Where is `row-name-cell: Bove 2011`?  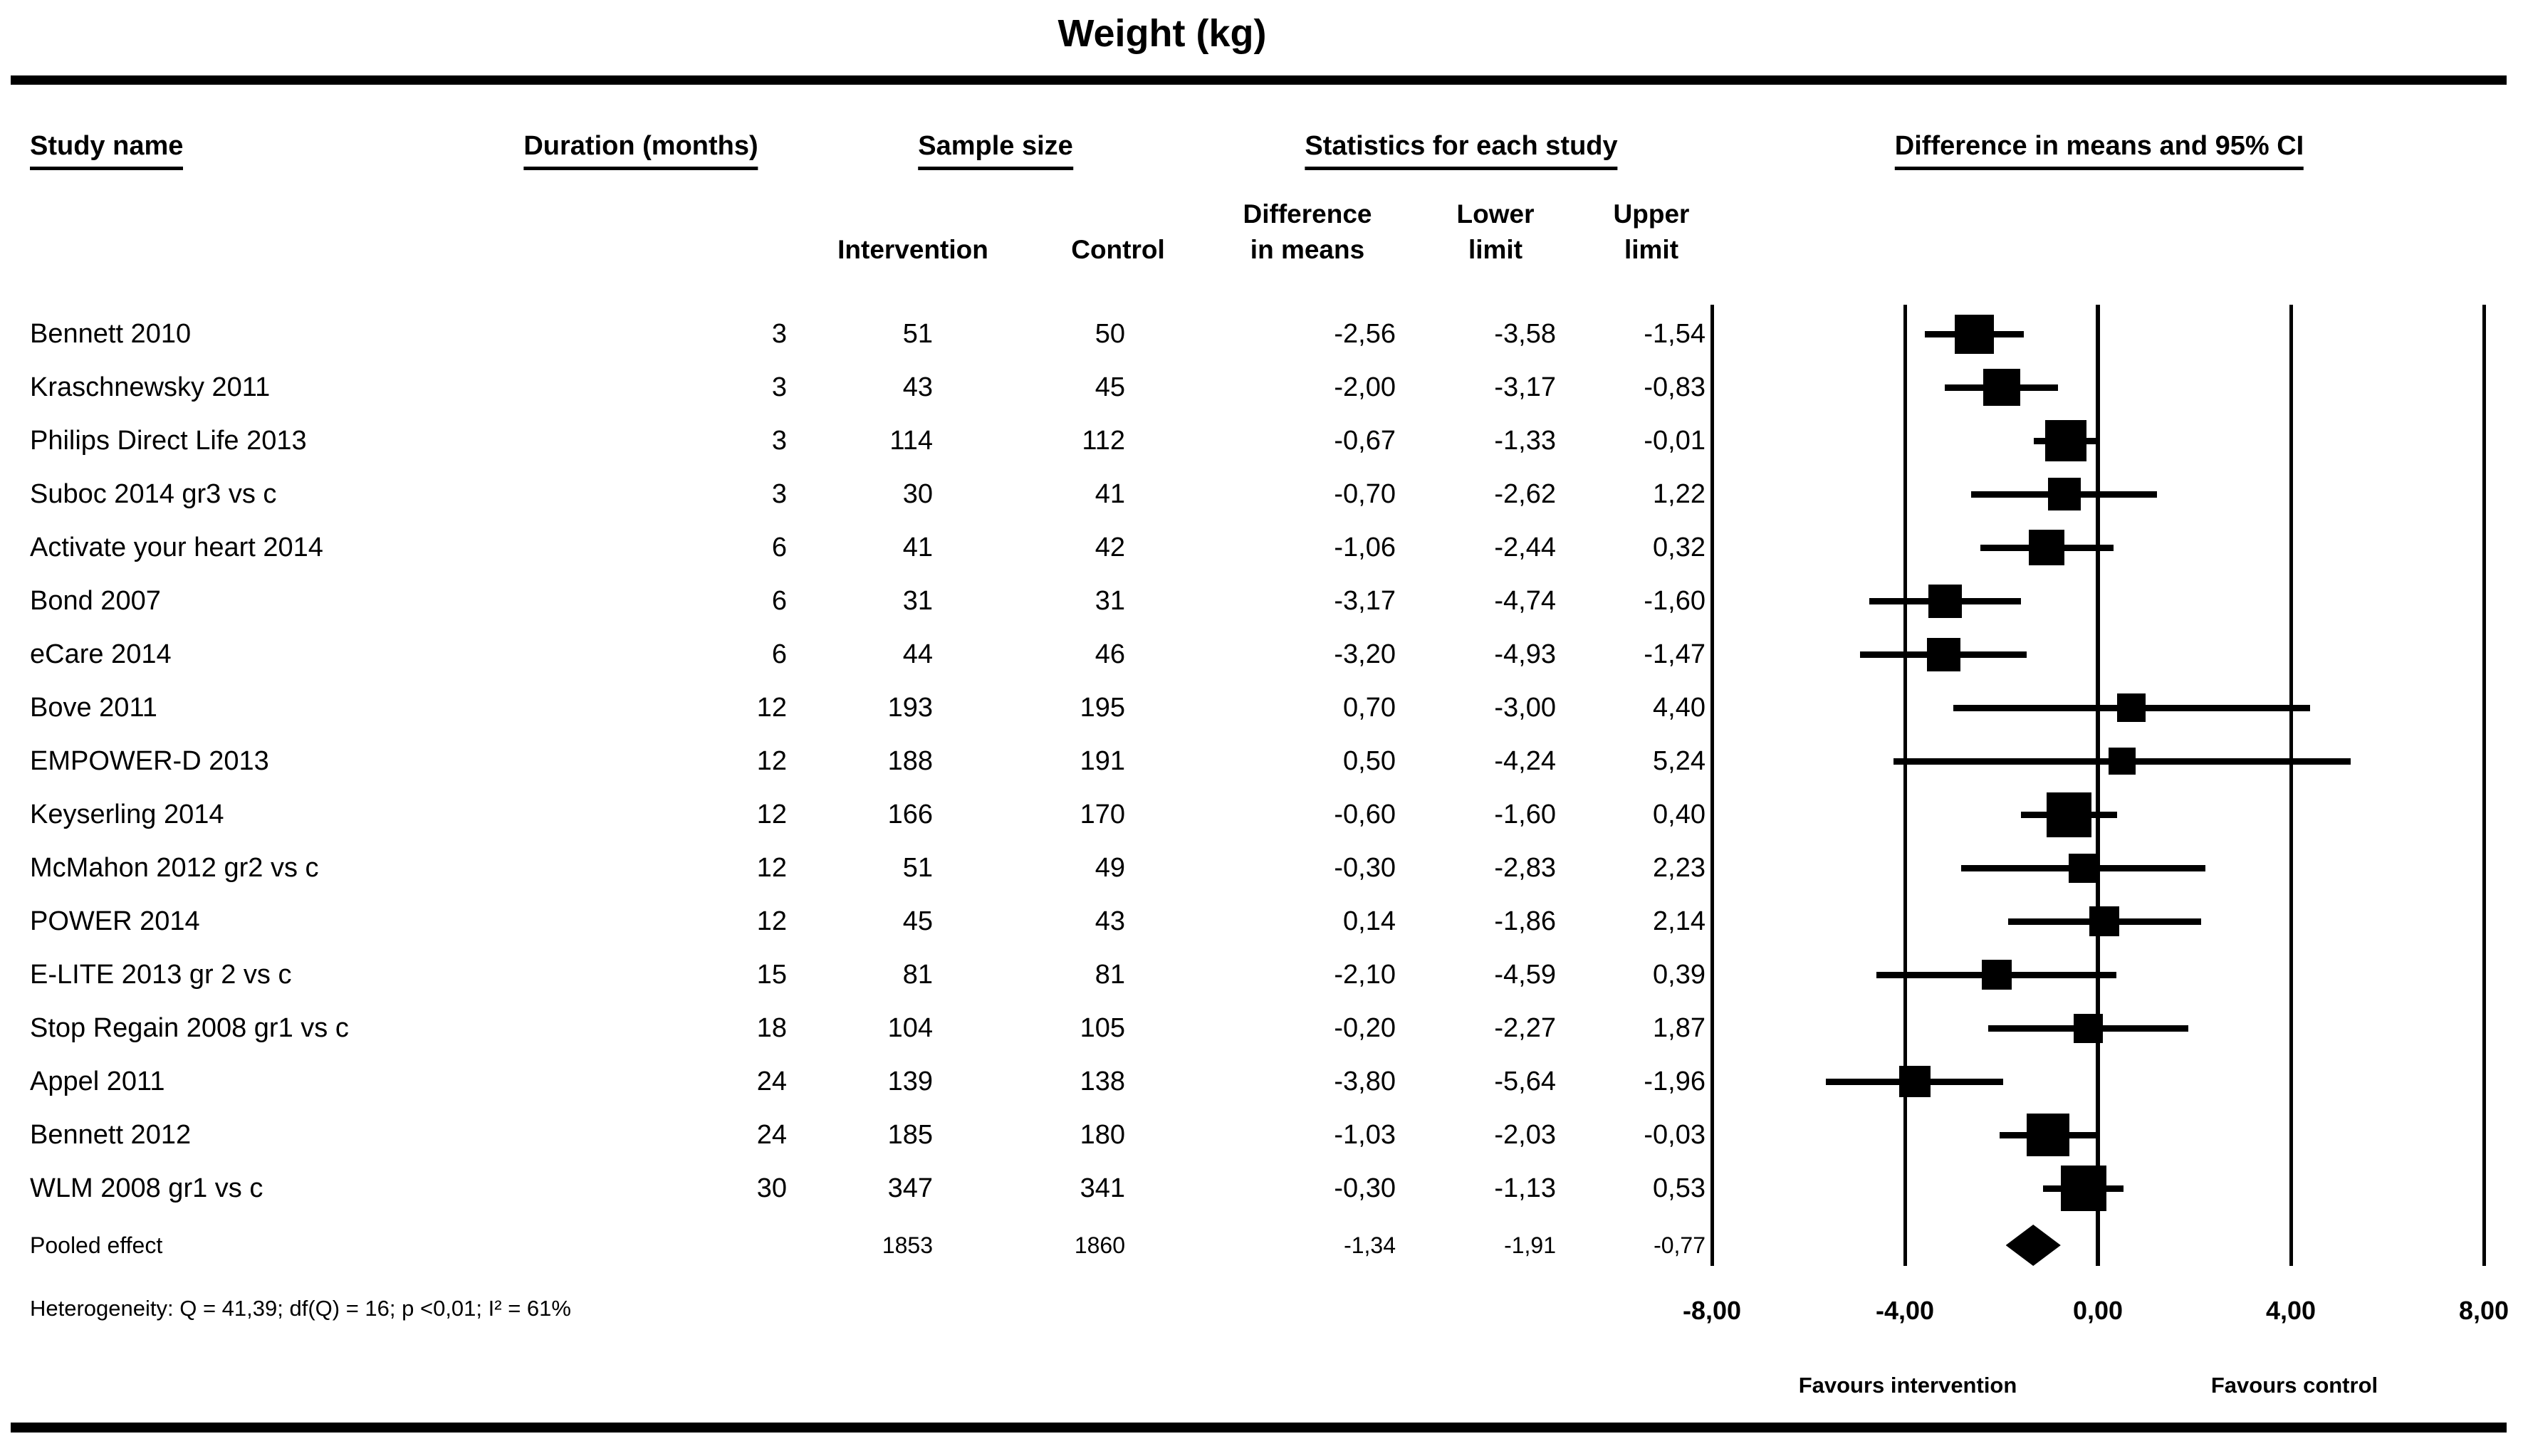 row-name-cell: Bove 2011 is located at coordinates (93, 708).